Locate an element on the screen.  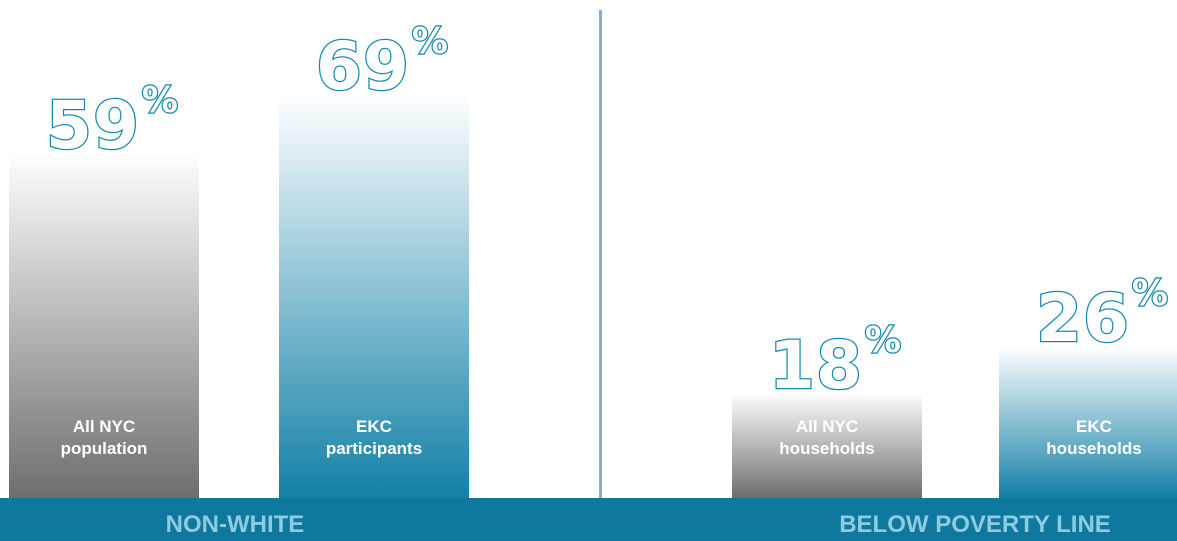
value-number: 69 is located at coordinates (362, 67).